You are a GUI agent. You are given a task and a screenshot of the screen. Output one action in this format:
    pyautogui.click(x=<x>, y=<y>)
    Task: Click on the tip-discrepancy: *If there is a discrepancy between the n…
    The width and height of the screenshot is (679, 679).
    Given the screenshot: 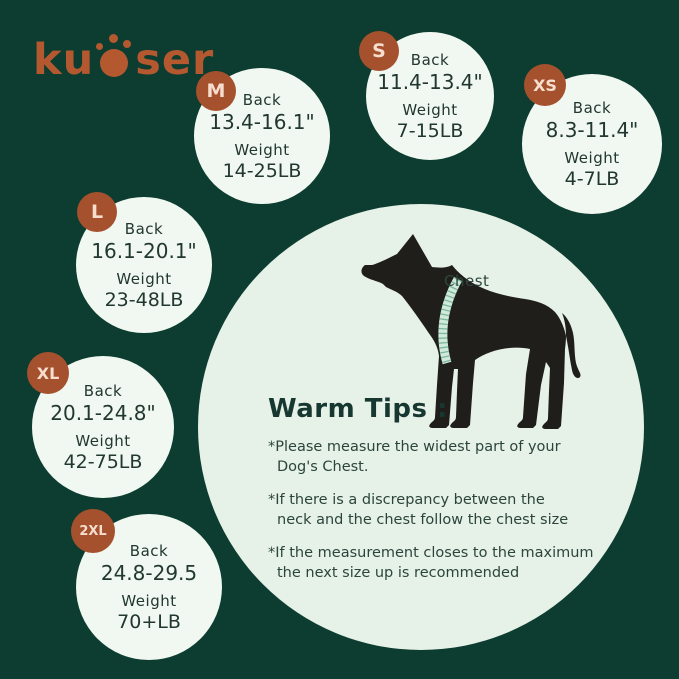 What is the action you would take?
    pyautogui.click(x=418, y=510)
    